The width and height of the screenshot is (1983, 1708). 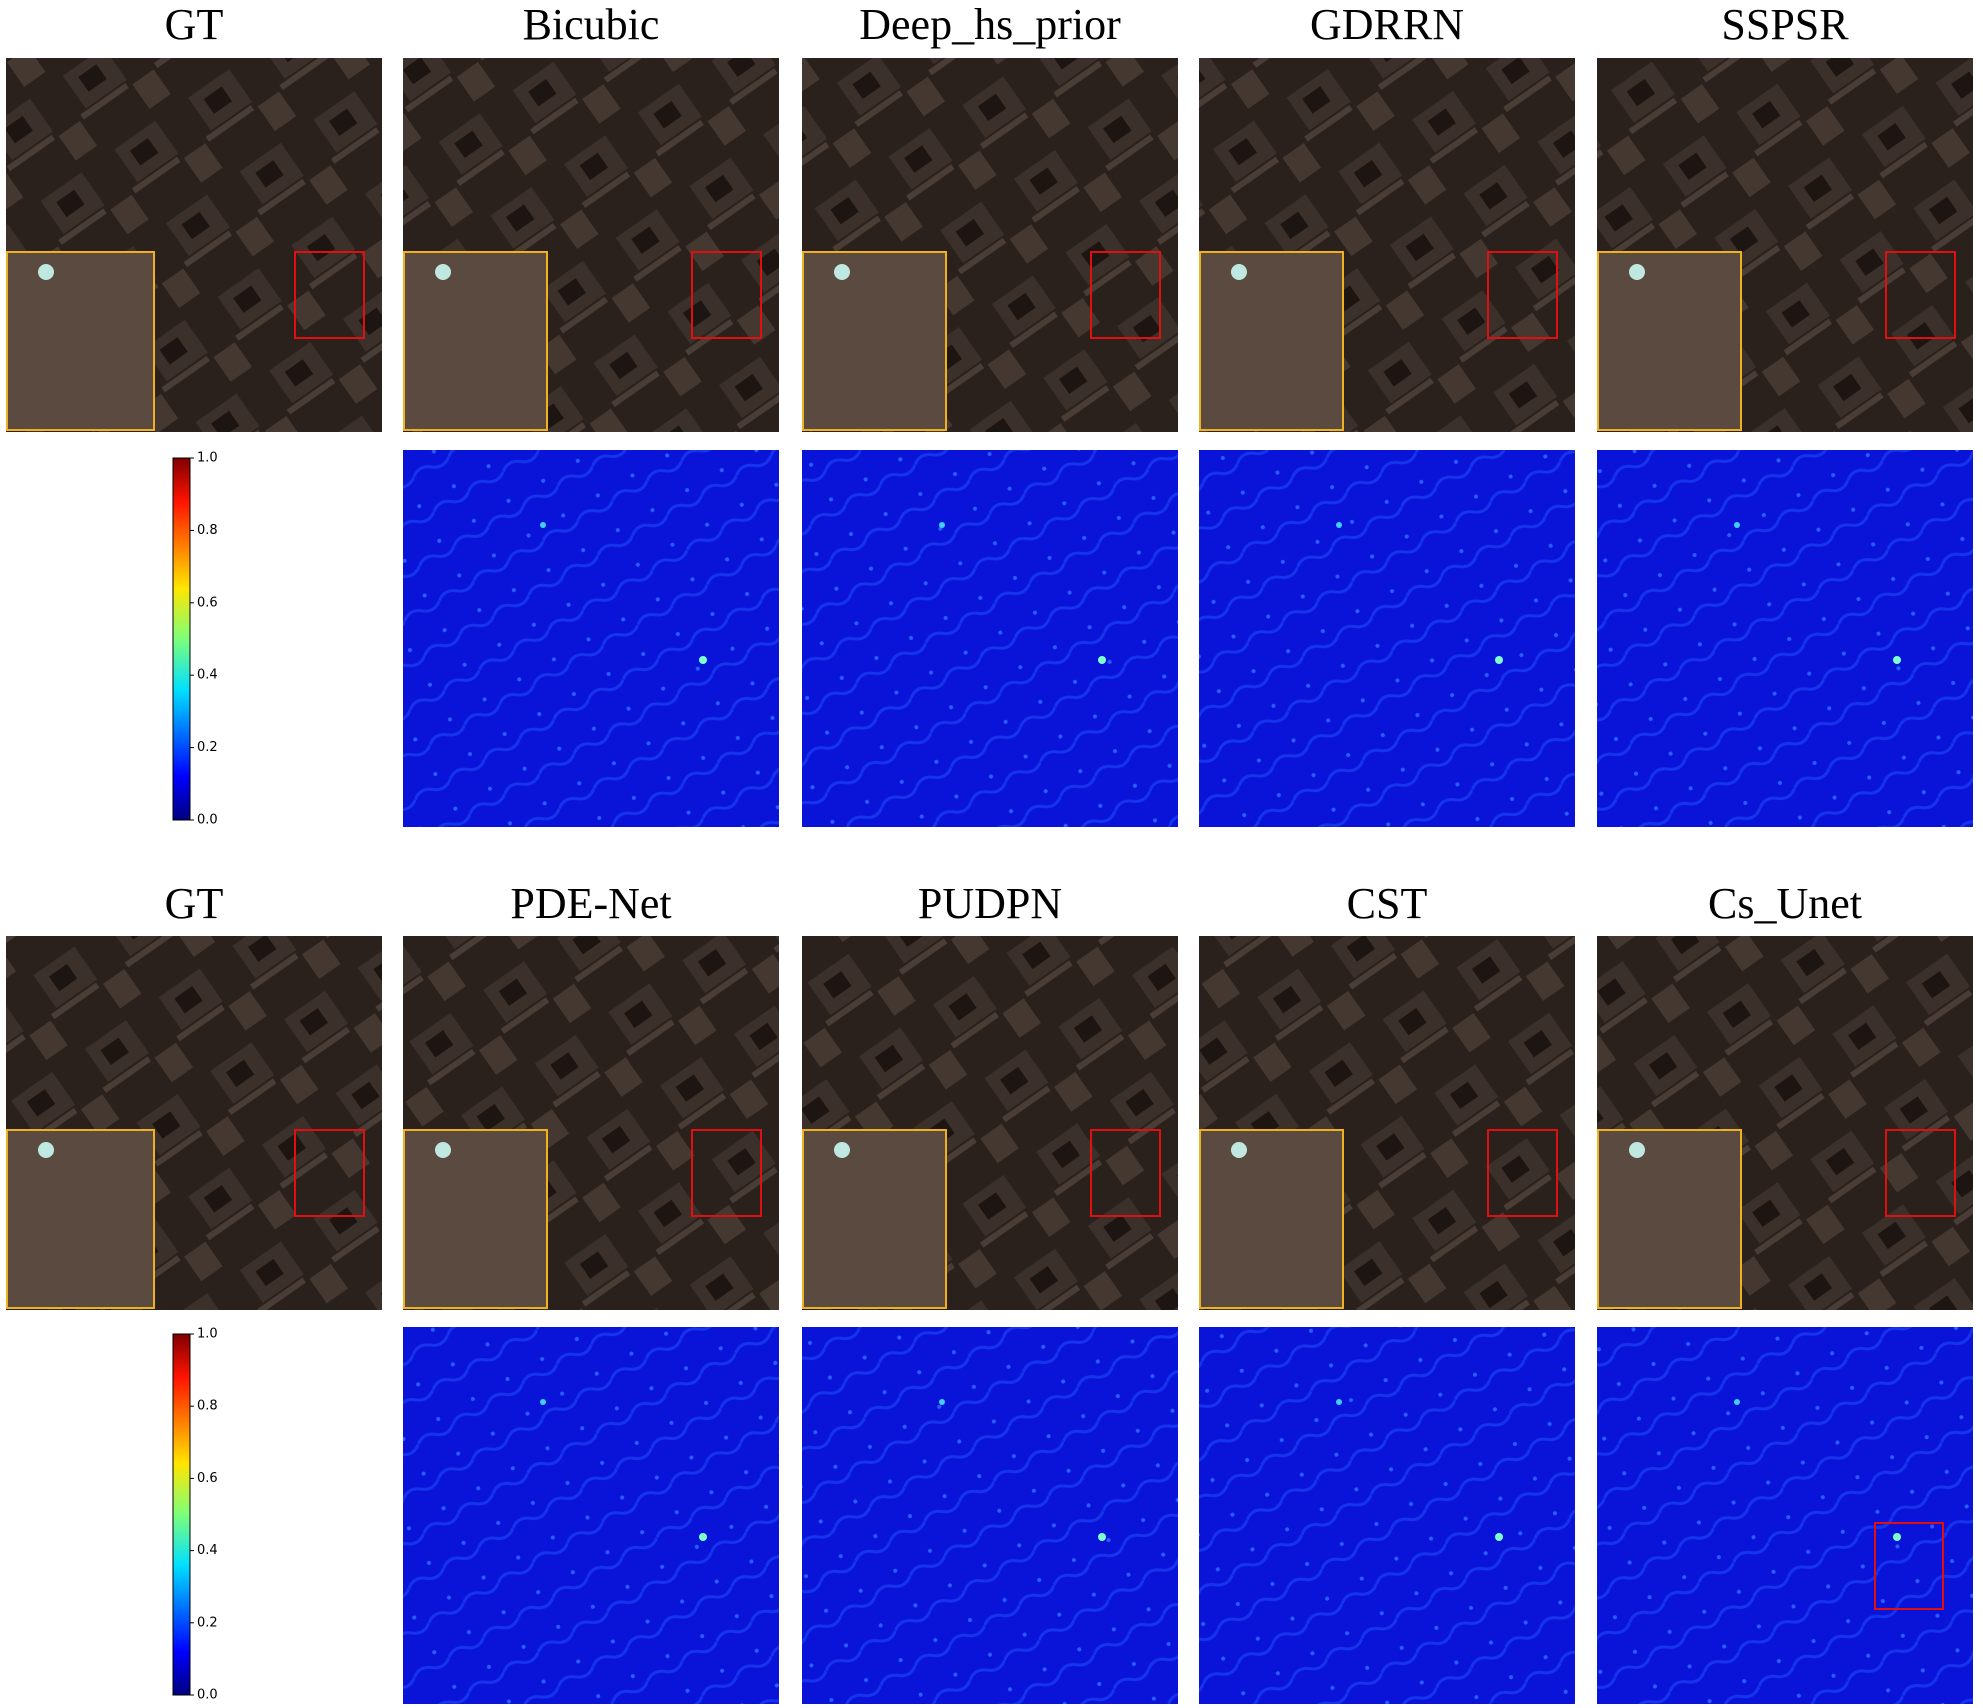 I want to click on panel-title: PDE-Net, so click(x=590, y=903).